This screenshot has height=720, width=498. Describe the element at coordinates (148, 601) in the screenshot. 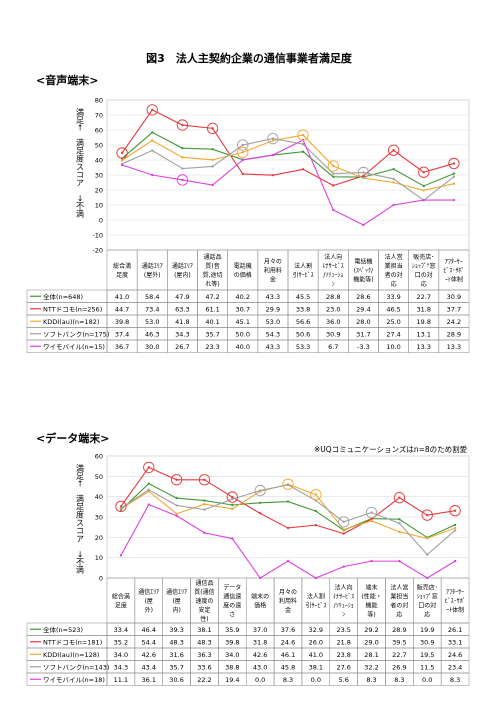

I see `category-label: 通信ｴﾘｱ(屋外)` at that location.